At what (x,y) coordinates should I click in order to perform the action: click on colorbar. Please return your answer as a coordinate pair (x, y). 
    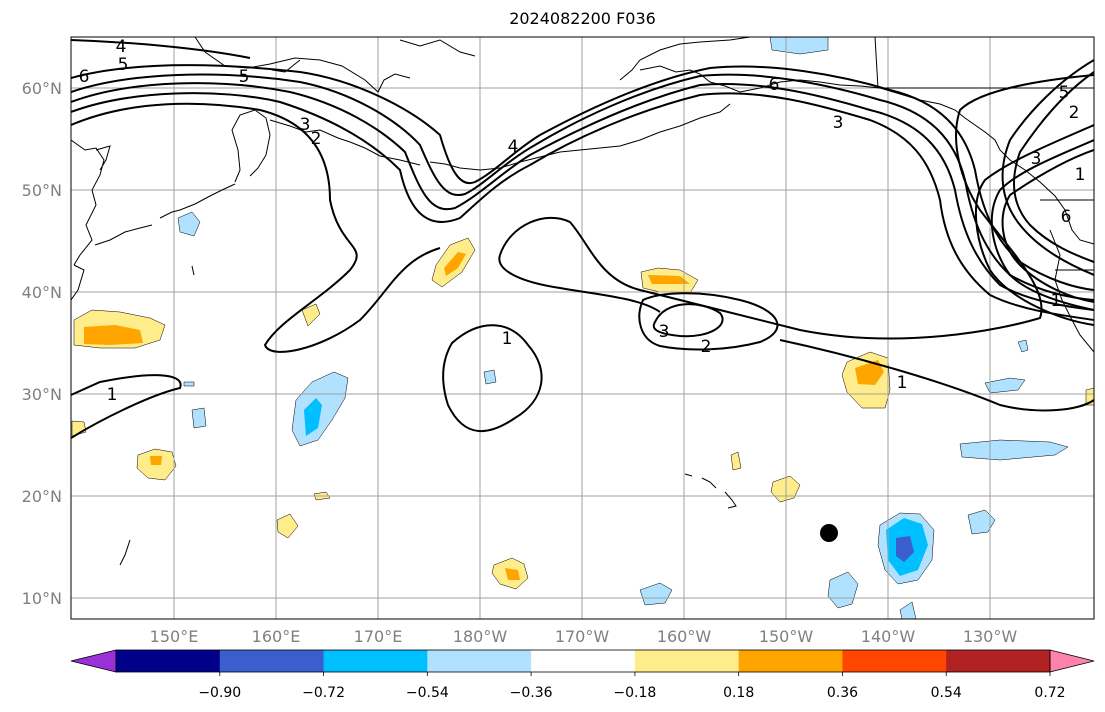
    Looking at the image, I should click on (582, 662).